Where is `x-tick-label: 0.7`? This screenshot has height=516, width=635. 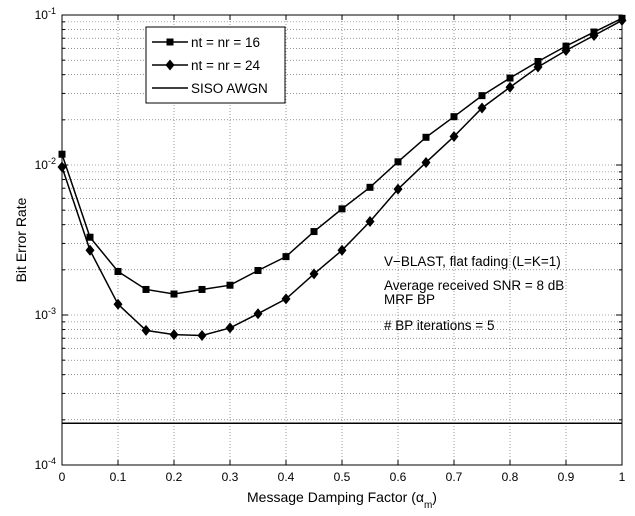 x-tick-label: 0.7 is located at coordinates (454, 477).